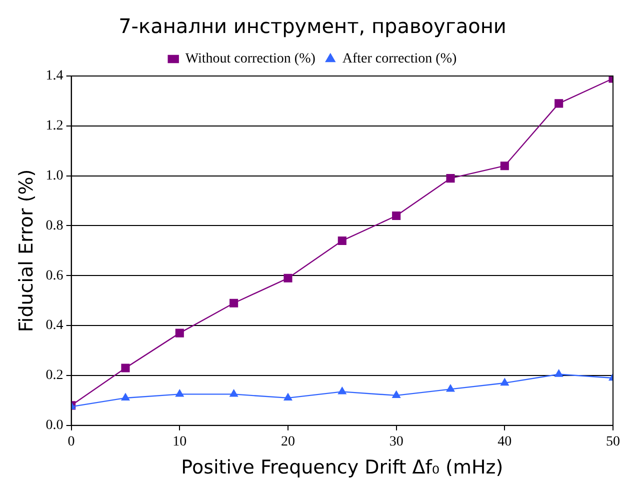 This screenshot has height=492, width=635. I want to click on x-tick-label: 30, so click(396, 442).